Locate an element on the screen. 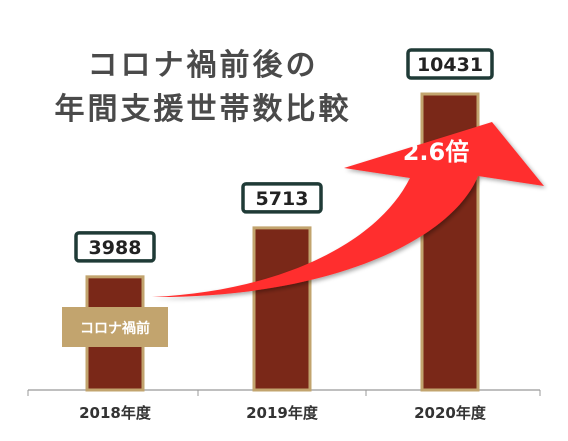  value-label: 3988 is located at coordinates (115, 248).